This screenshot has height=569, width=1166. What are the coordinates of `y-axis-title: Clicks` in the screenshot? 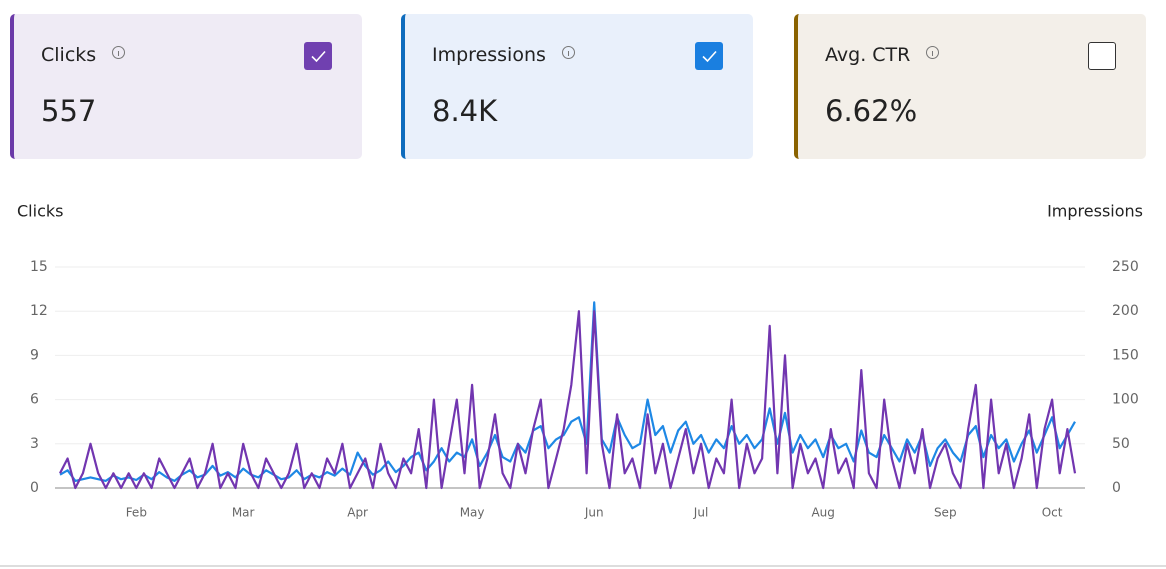 It's located at (40, 211).